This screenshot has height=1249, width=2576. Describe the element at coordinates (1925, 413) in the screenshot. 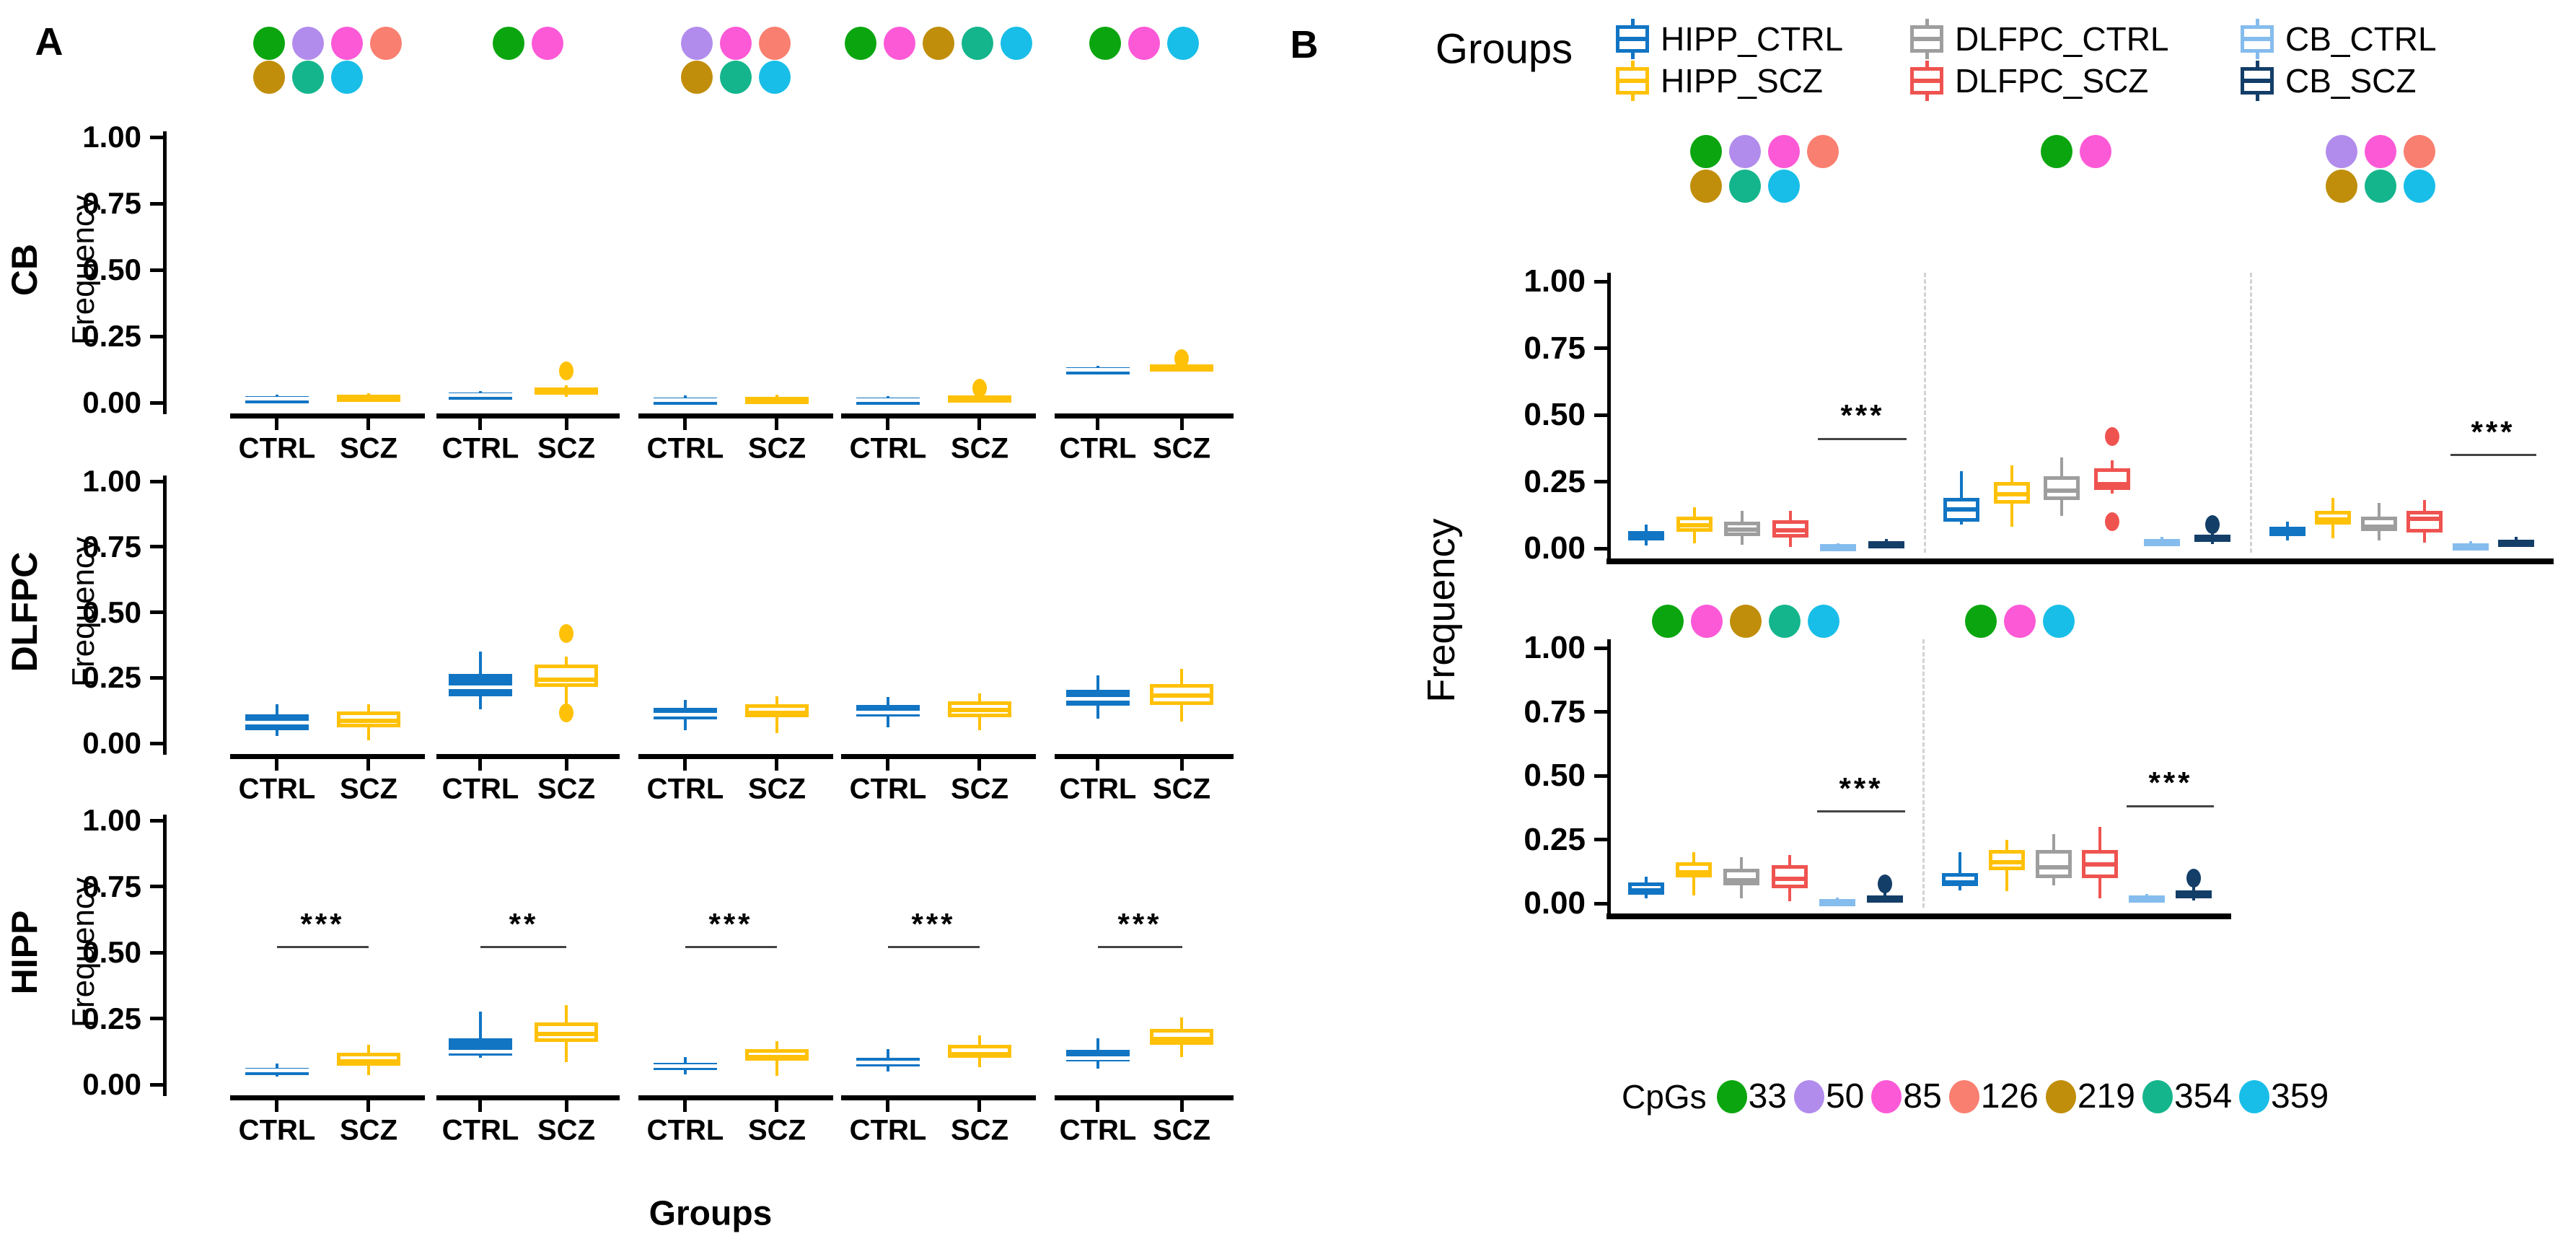

I see `section-divider` at that location.